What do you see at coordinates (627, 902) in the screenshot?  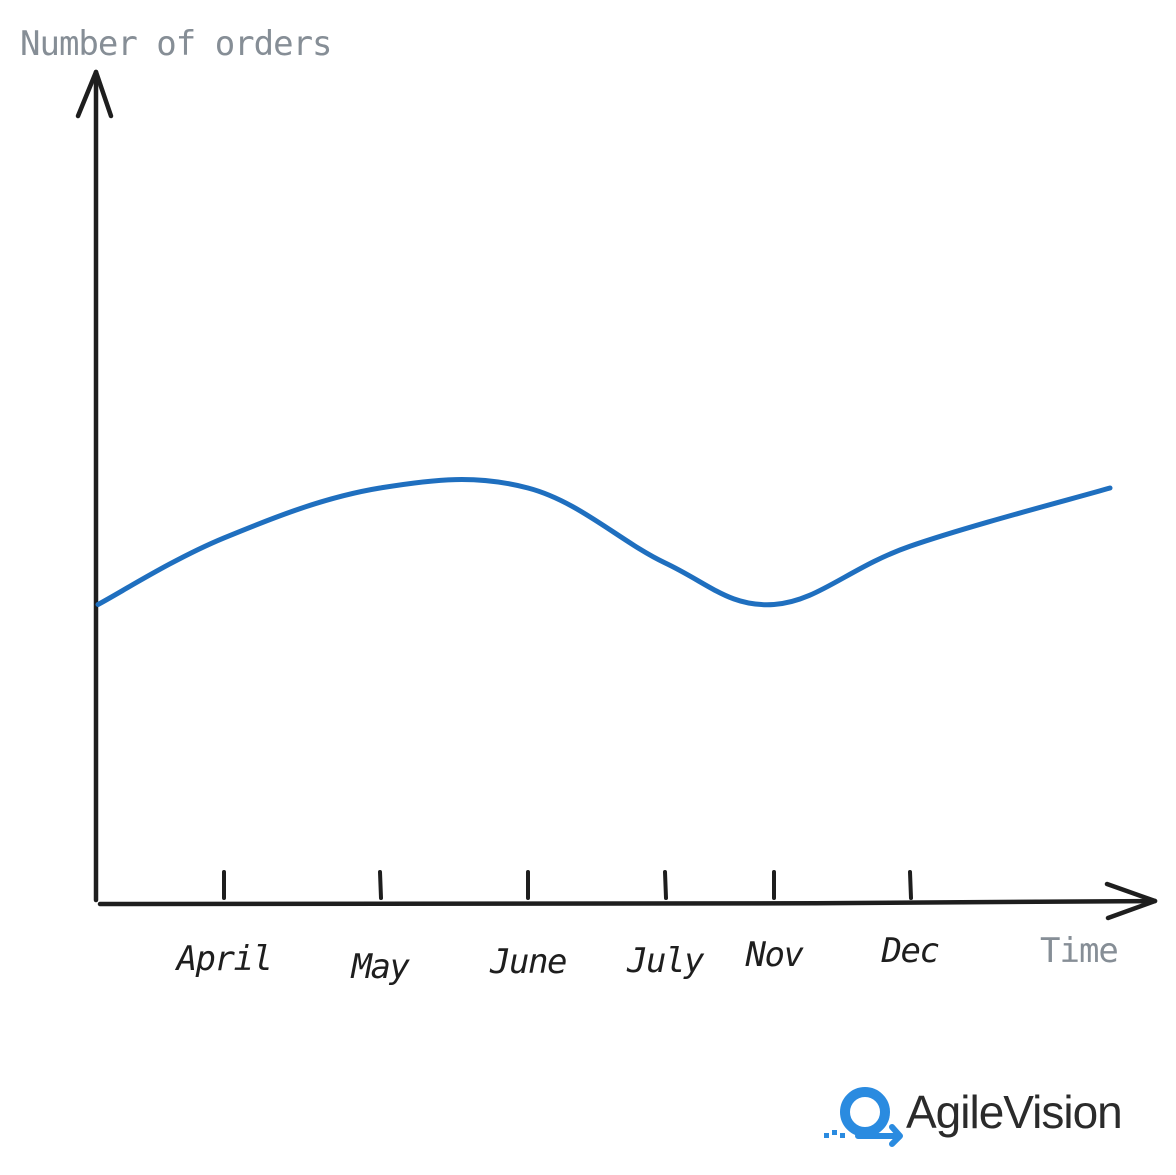 I see `x-axis-line` at bounding box center [627, 902].